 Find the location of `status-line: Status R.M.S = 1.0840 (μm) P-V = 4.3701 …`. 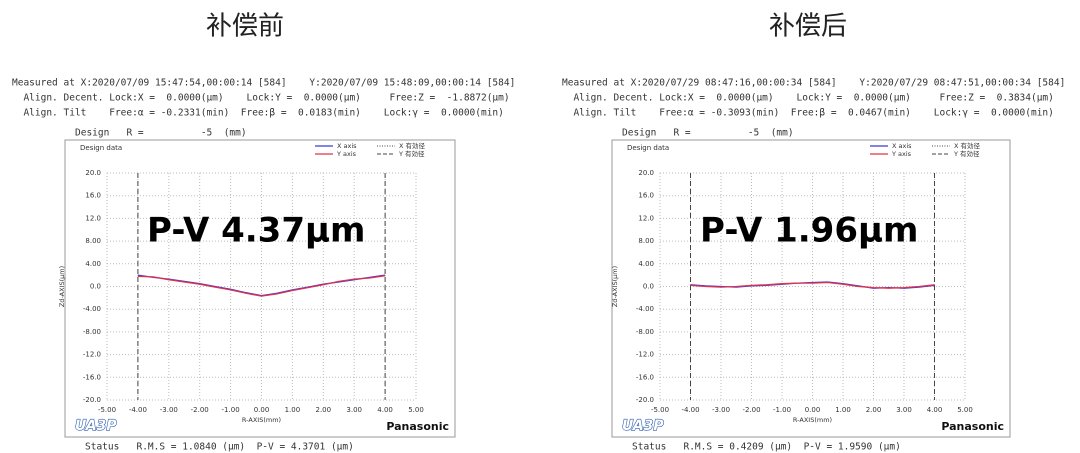

status-line: Status R.M.S = 1.0840 (μm) P-V = 4.3701 … is located at coordinates (219, 447).